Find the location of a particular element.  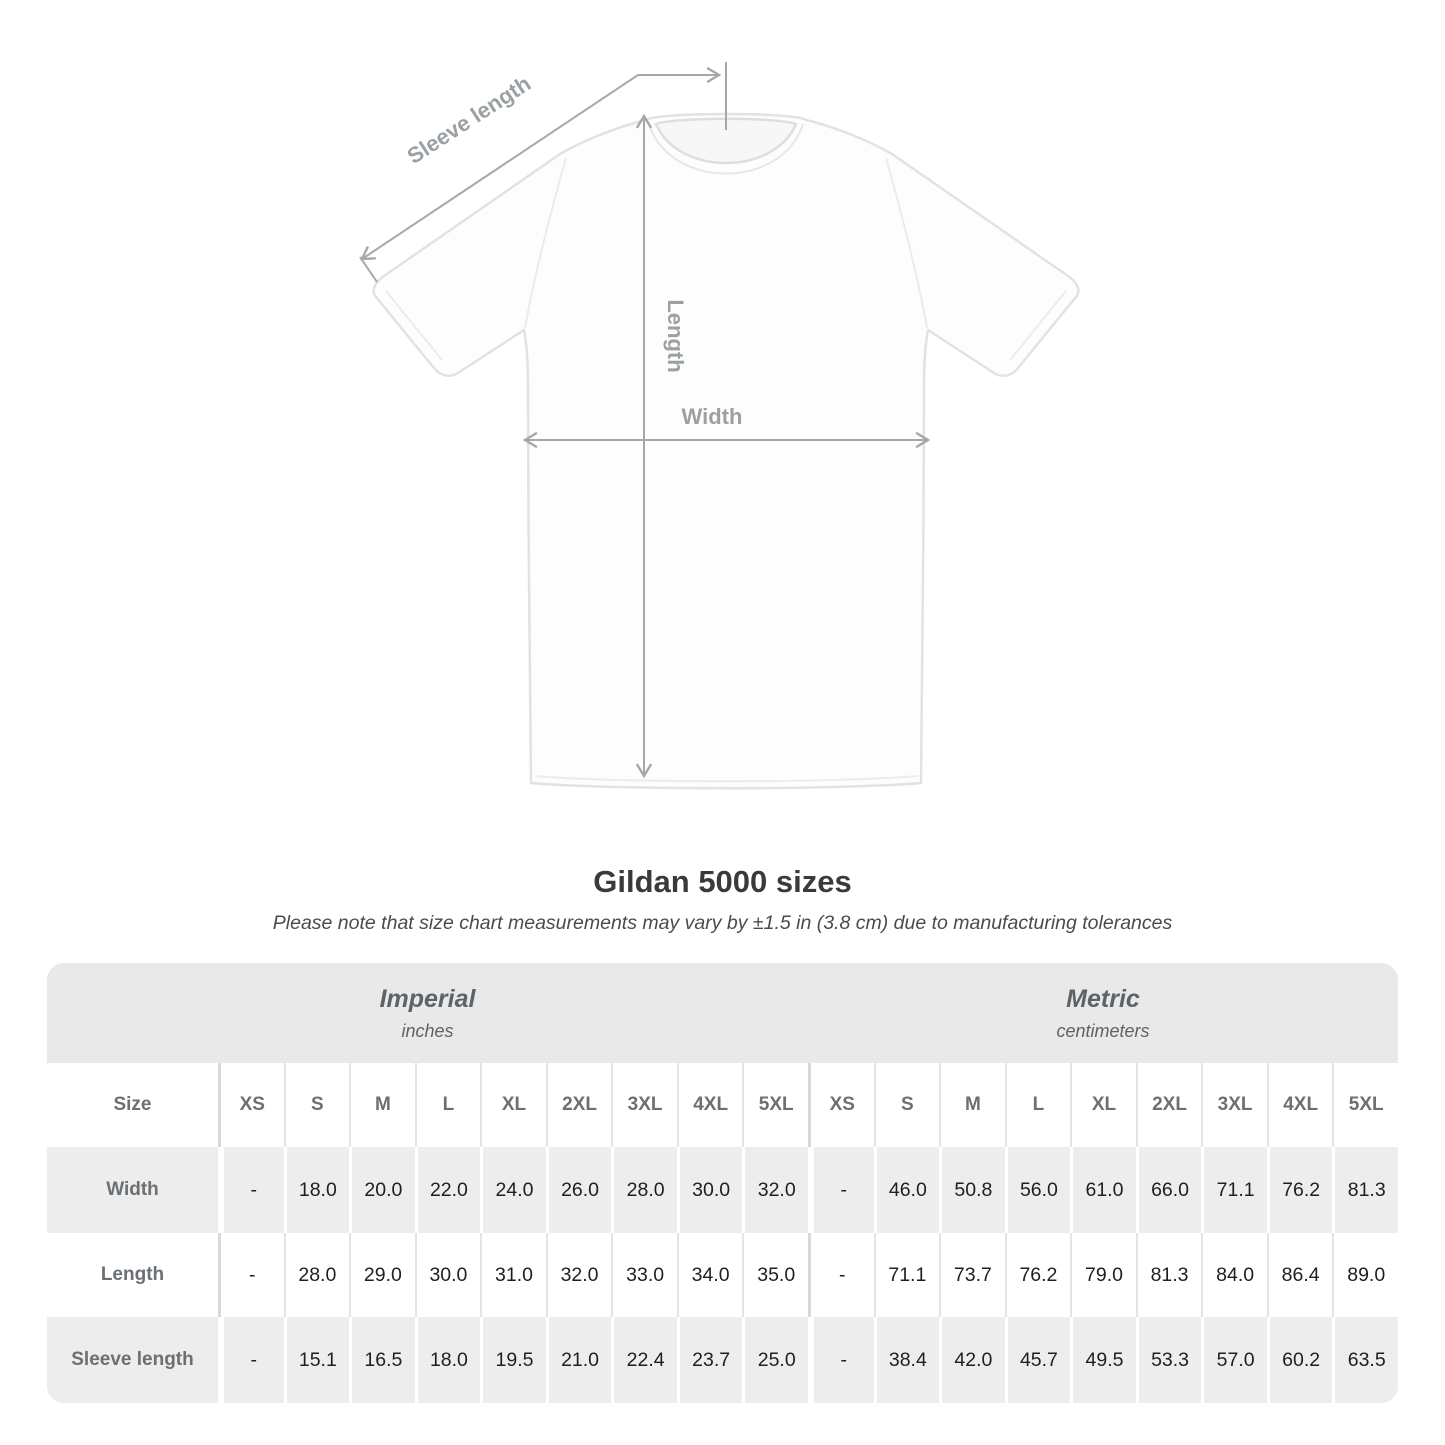

value-cell: 42.0 is located at coordinates (972, 1360).